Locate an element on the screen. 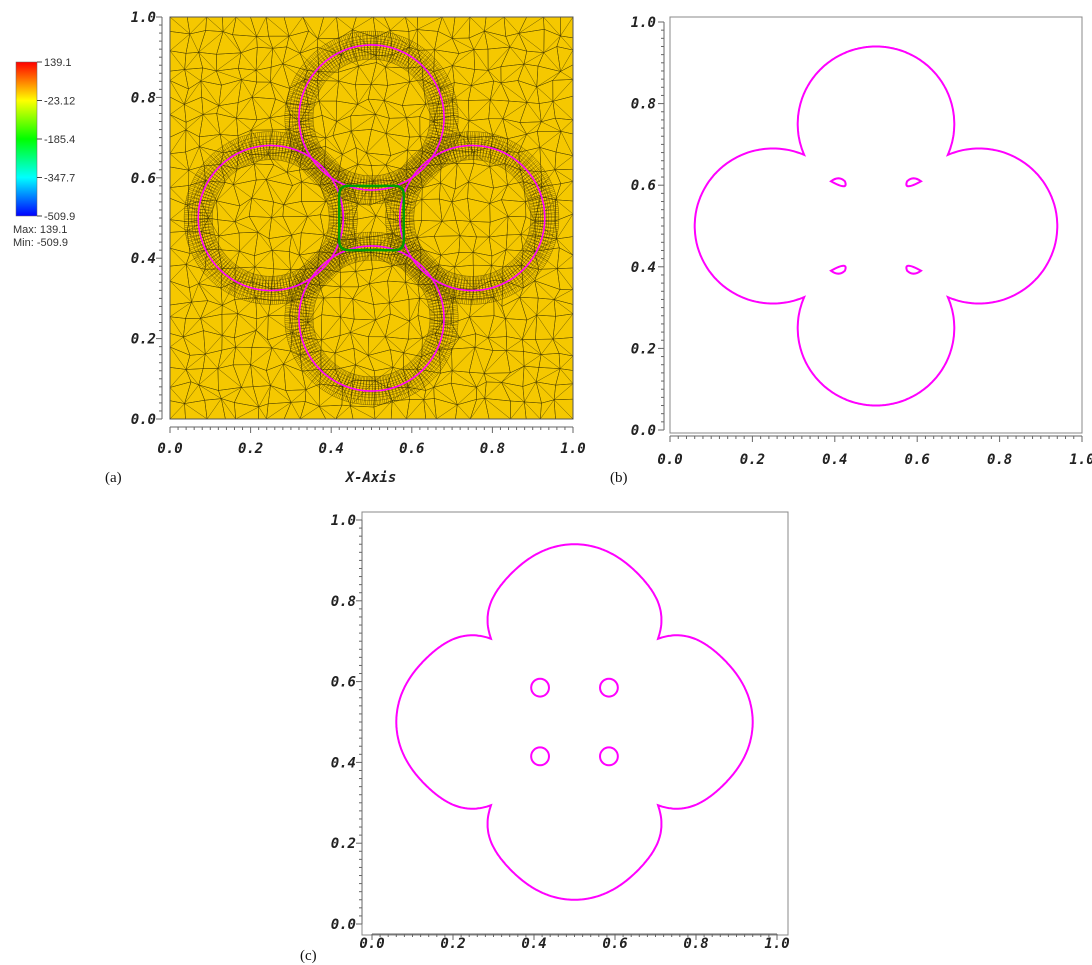 This screenshot has width=1092, height=965. x-tick-label-b-3: 0.6 is located at coordinates (917, 460).